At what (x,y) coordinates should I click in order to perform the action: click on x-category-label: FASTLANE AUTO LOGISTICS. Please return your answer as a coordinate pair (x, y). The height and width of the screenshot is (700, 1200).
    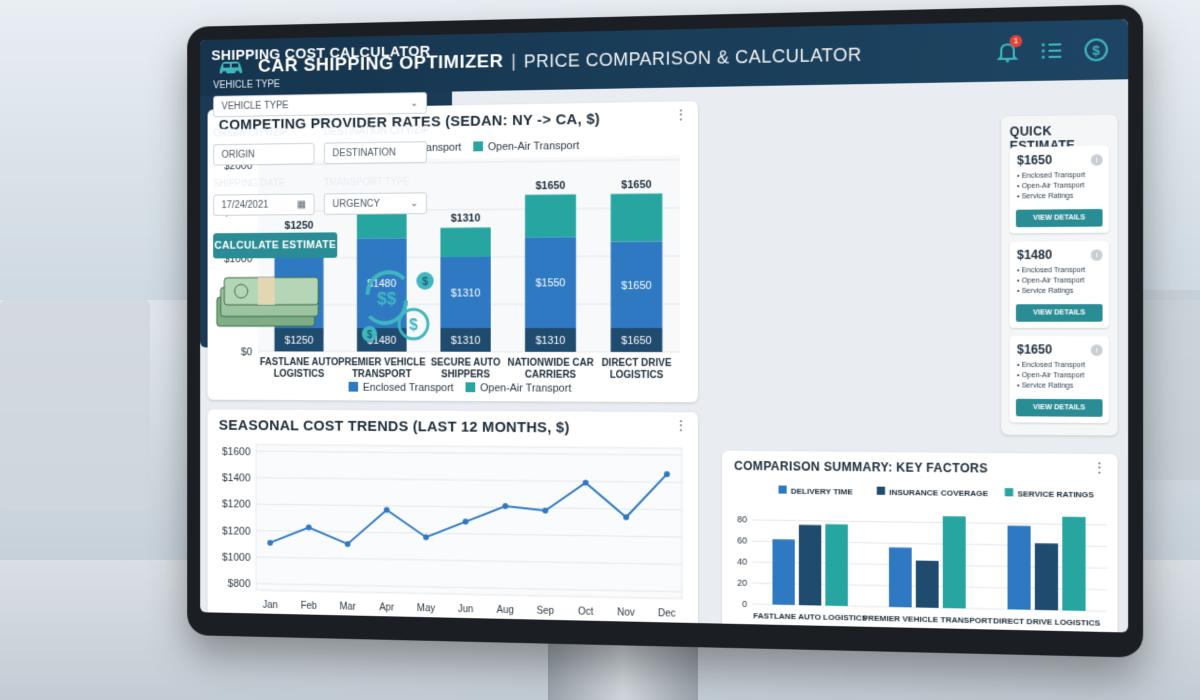
    Looking at the image, I should click on (810, 617).